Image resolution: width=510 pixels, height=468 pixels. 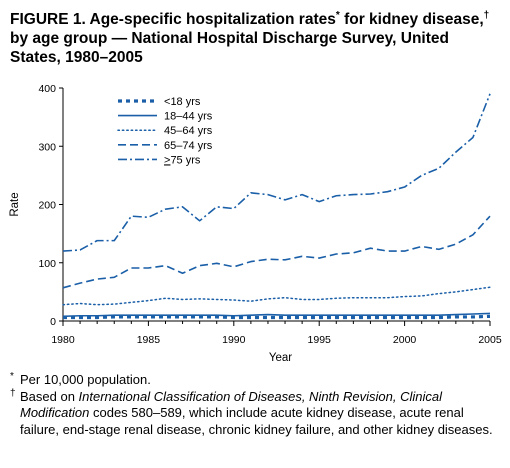 I want to click on legend-label: 18–44 yrs, so click(x=188, y=117).